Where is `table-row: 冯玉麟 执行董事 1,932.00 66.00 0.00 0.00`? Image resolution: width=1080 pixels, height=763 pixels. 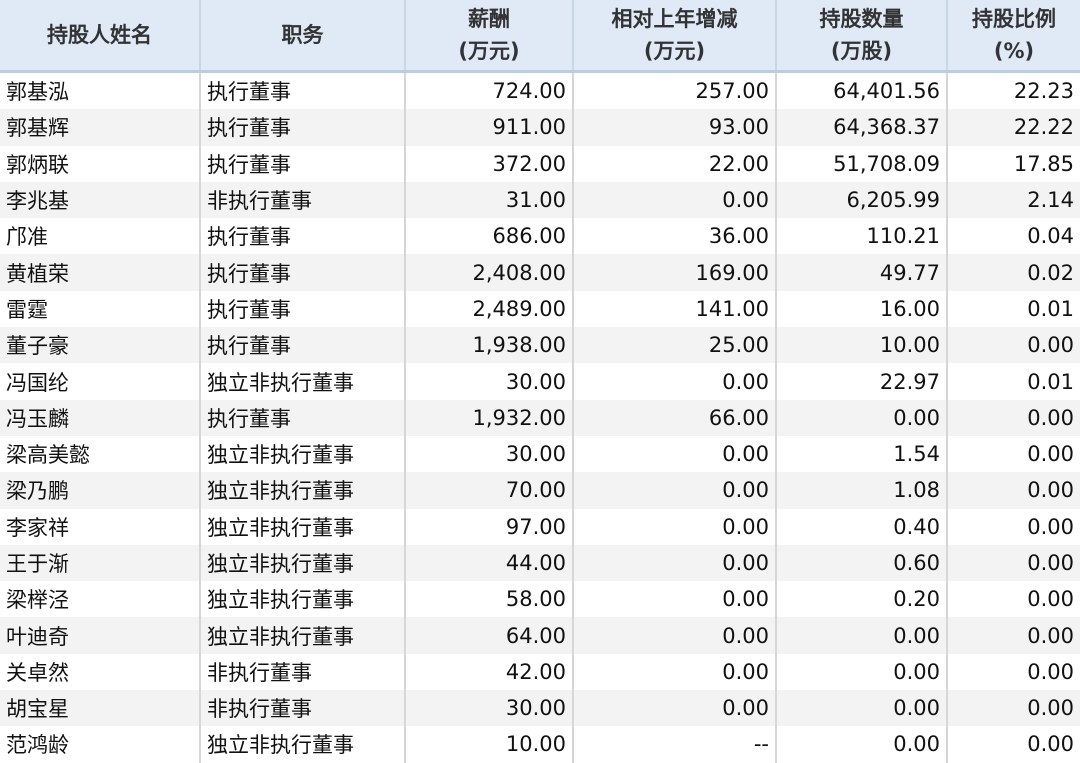
table-row: 冯玉麟 执行董事 1,932.00 66.00 0.00 0.00 is located at coordinates (540, 417).